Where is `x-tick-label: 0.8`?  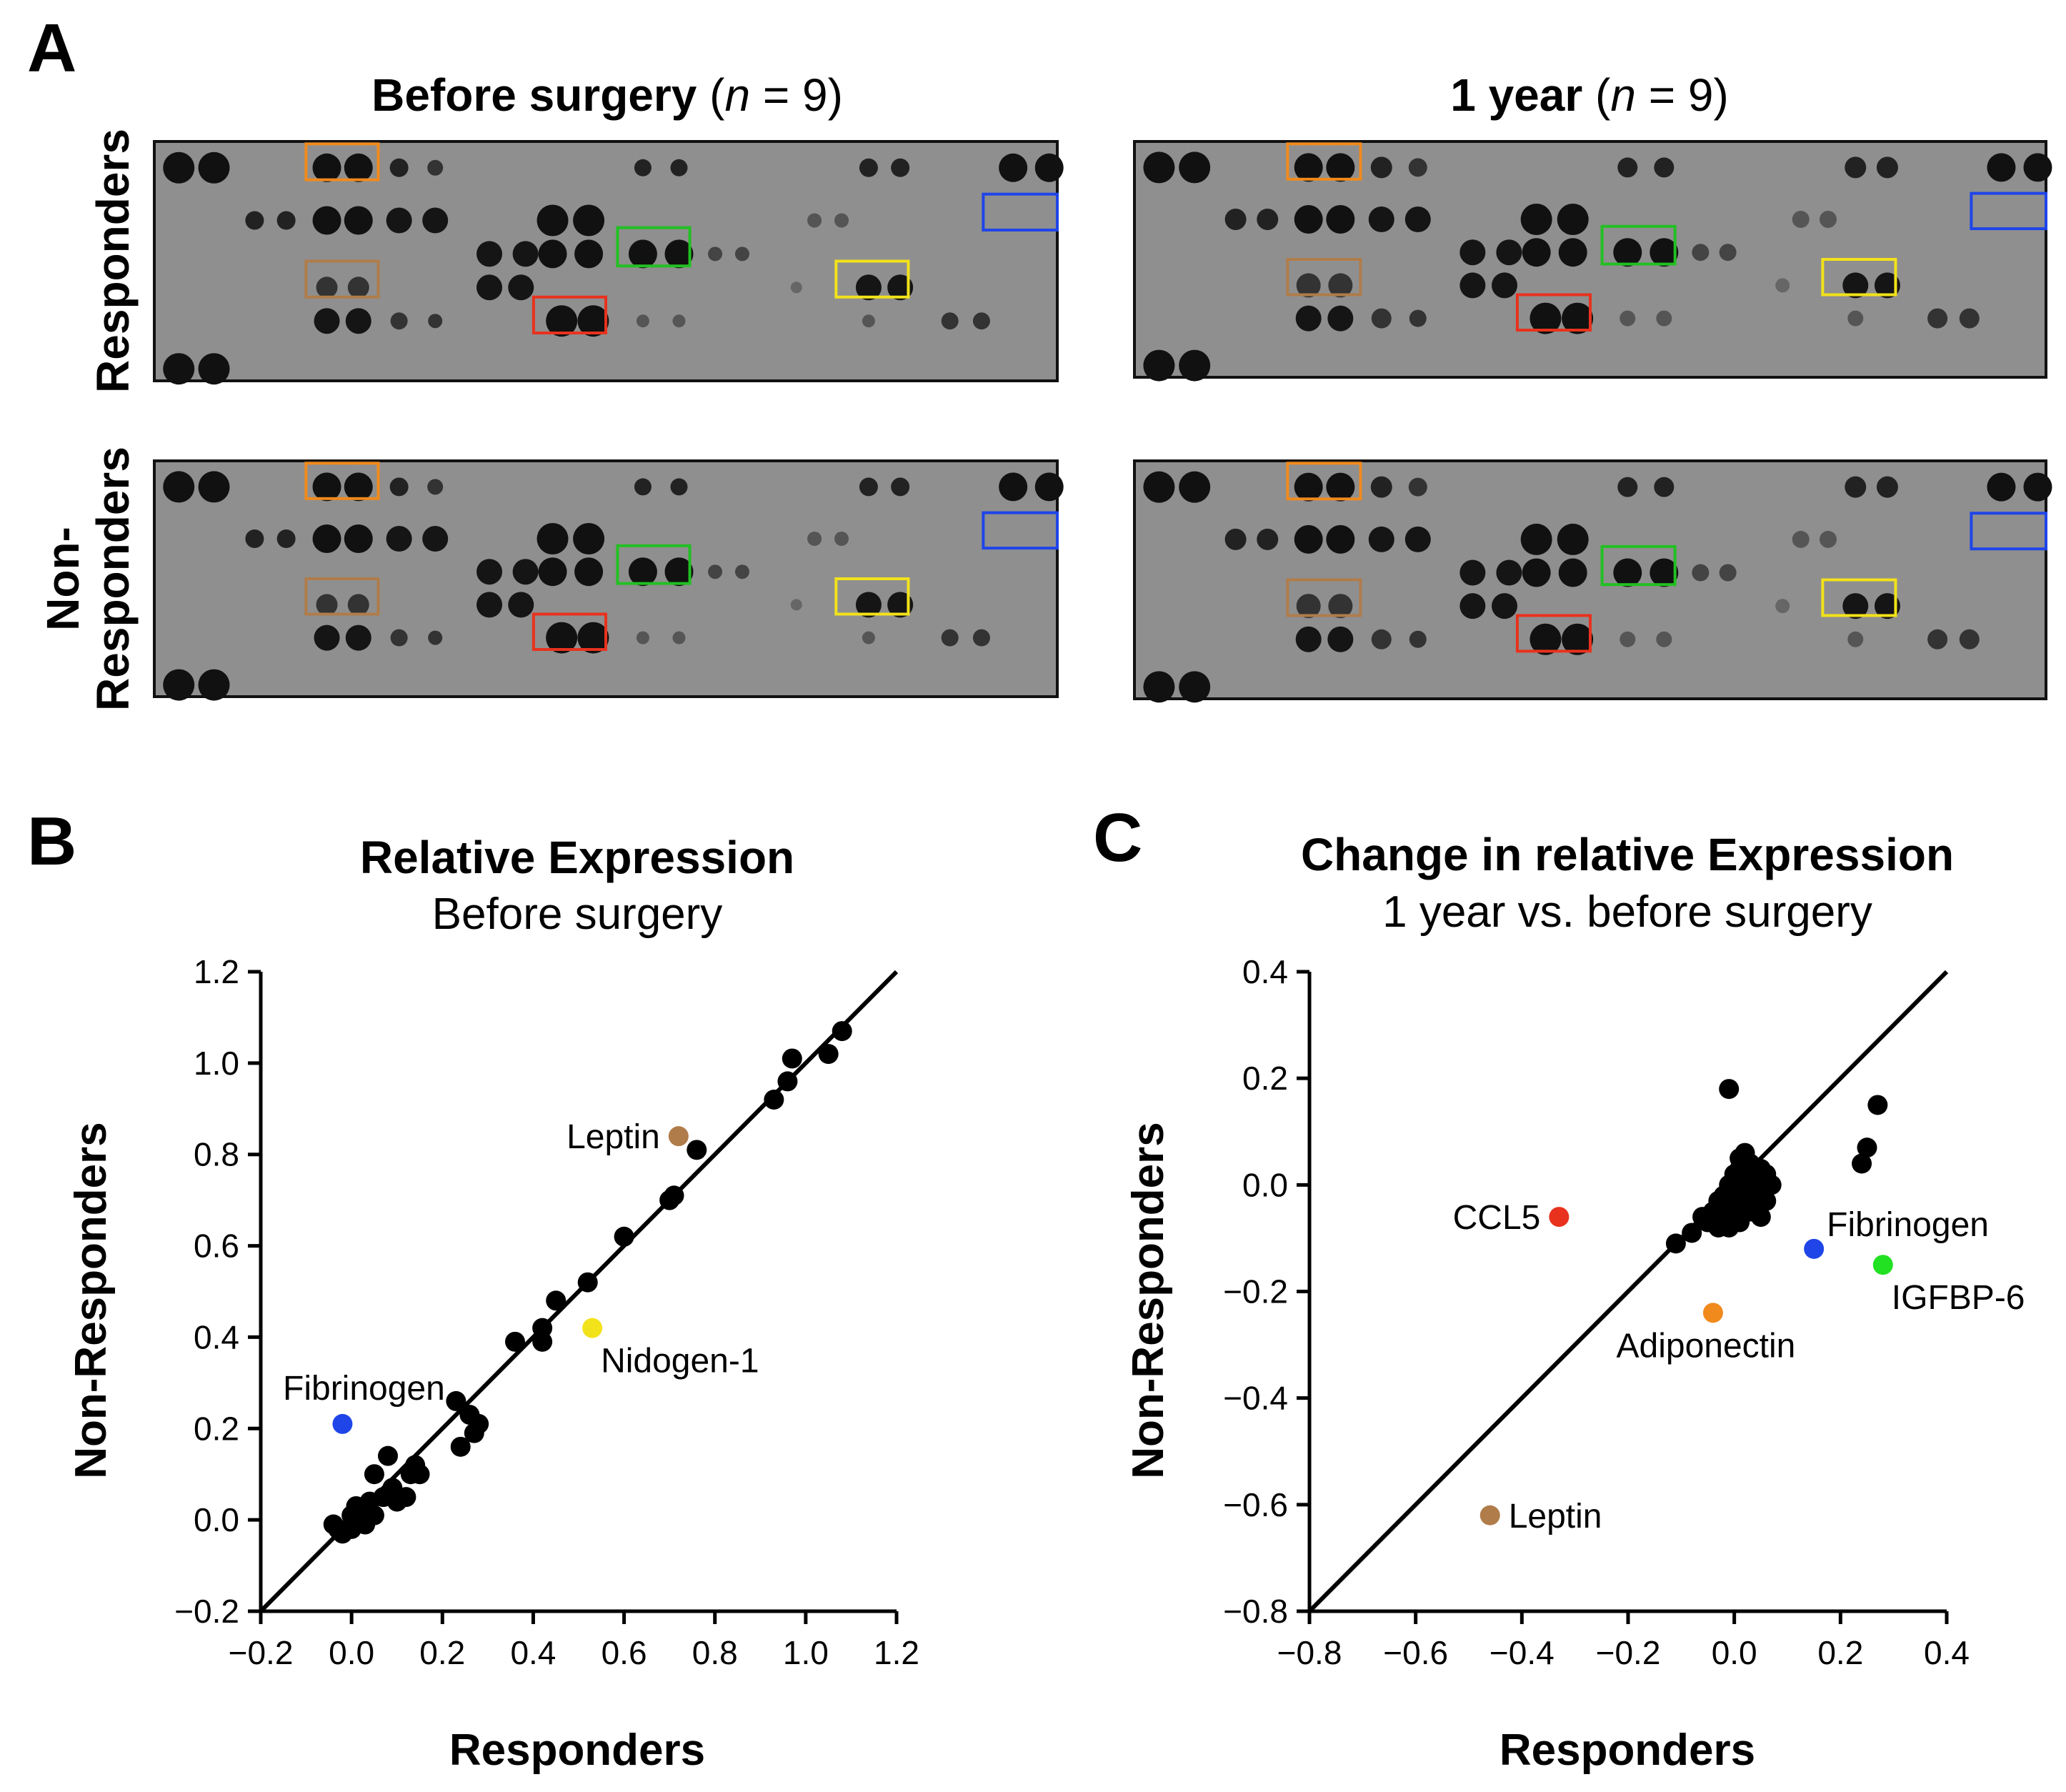
x-tick-label: 0.8 is located at coordinates (715, 1652).